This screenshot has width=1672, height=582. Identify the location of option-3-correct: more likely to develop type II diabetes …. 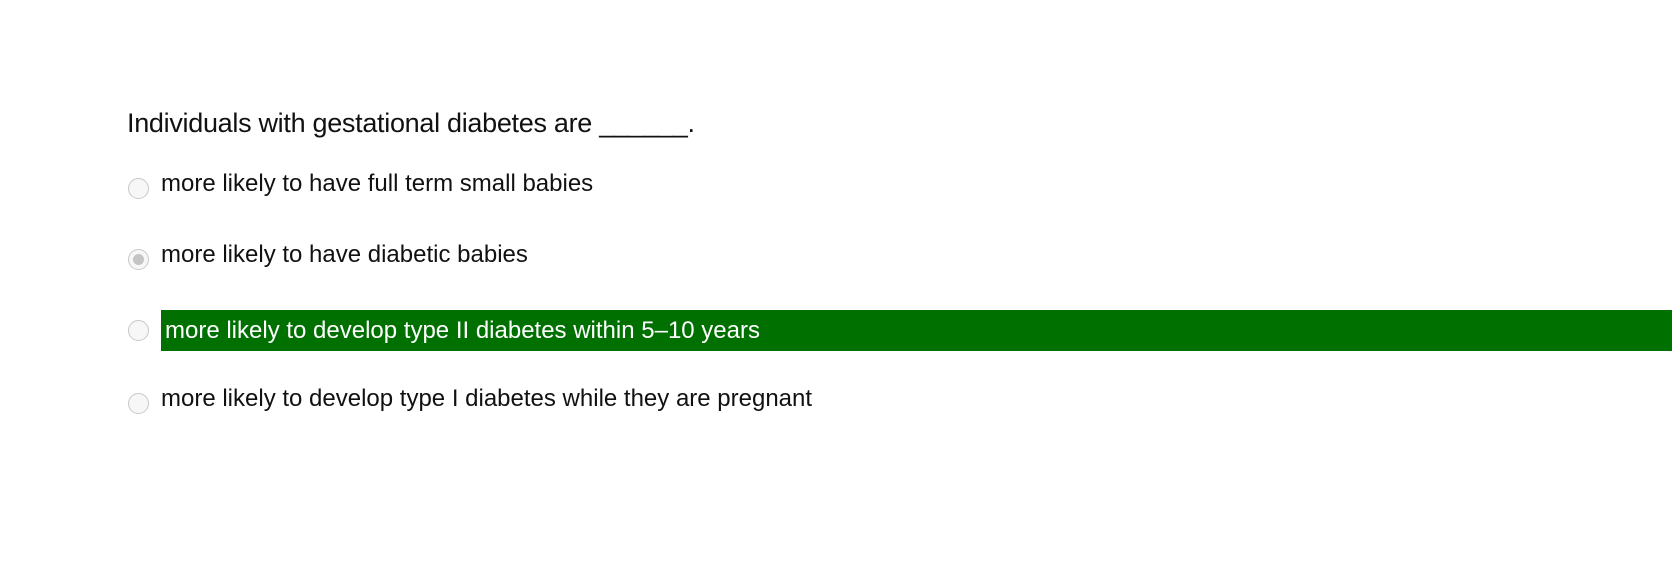
(836, 330).